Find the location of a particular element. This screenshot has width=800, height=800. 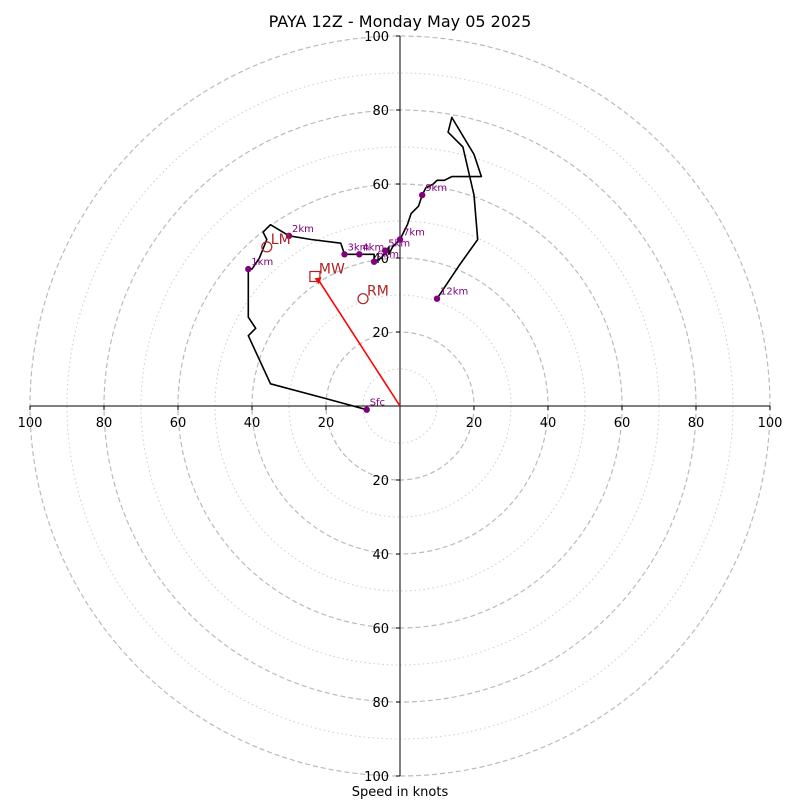

hodograph-line is located at coordinates (365, 263).